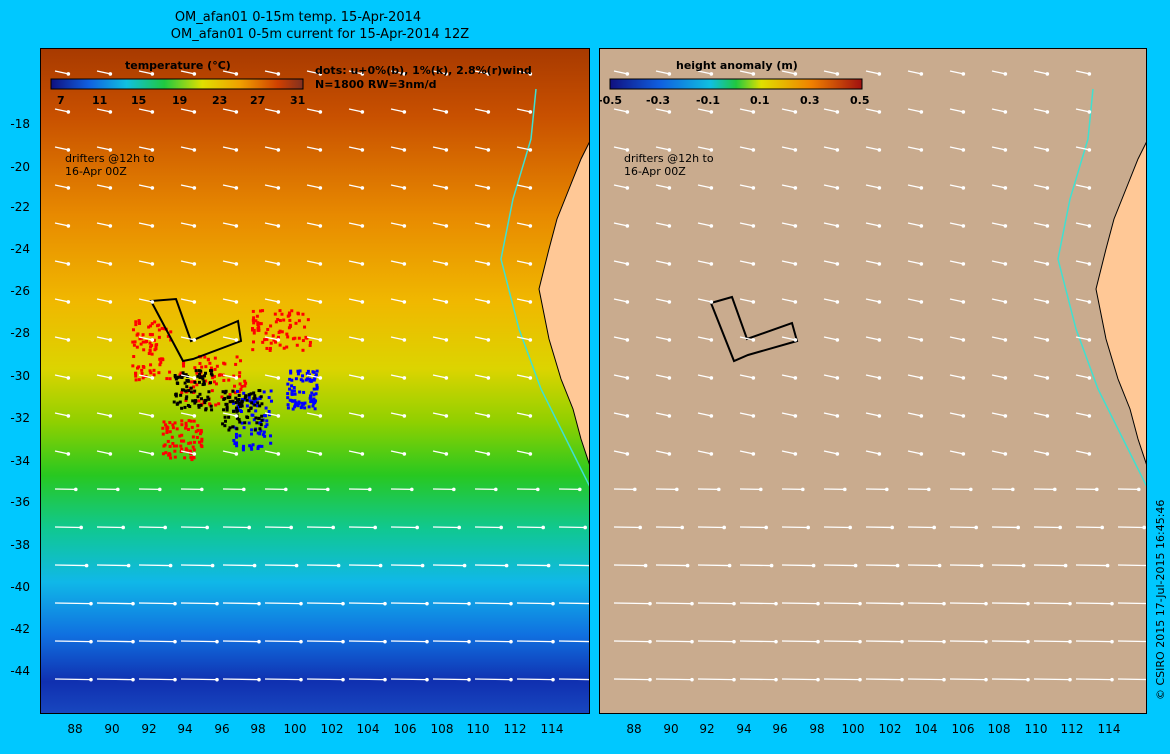 Image resolution: width=1170 pixels, height=754 pixels. Describe the element at coordinates (20, 587) in the screenshot. I see `y-tick-label: -40` at that location.